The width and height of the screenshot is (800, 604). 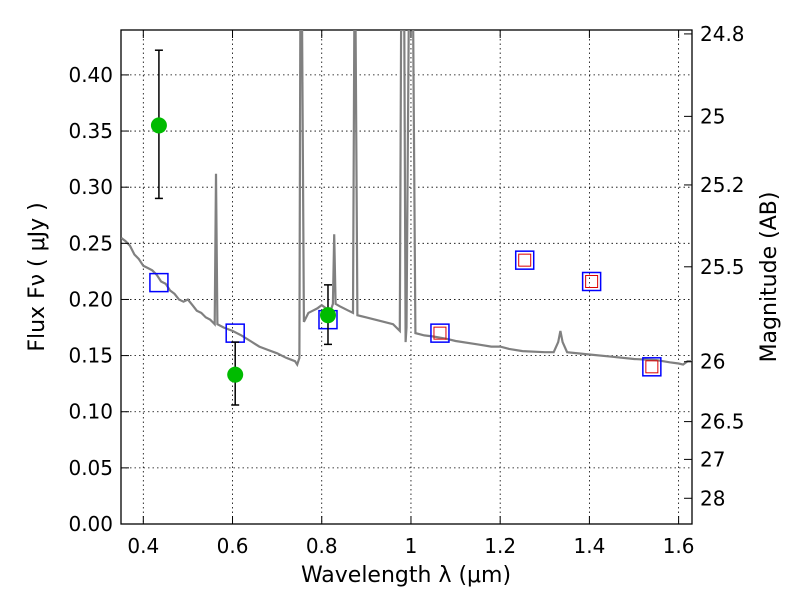 What do you see at coordinates (769, 277) in the screenshot?
I see `y2-axis-label: Magnitude (AB)` at bounding box center [769, 277].